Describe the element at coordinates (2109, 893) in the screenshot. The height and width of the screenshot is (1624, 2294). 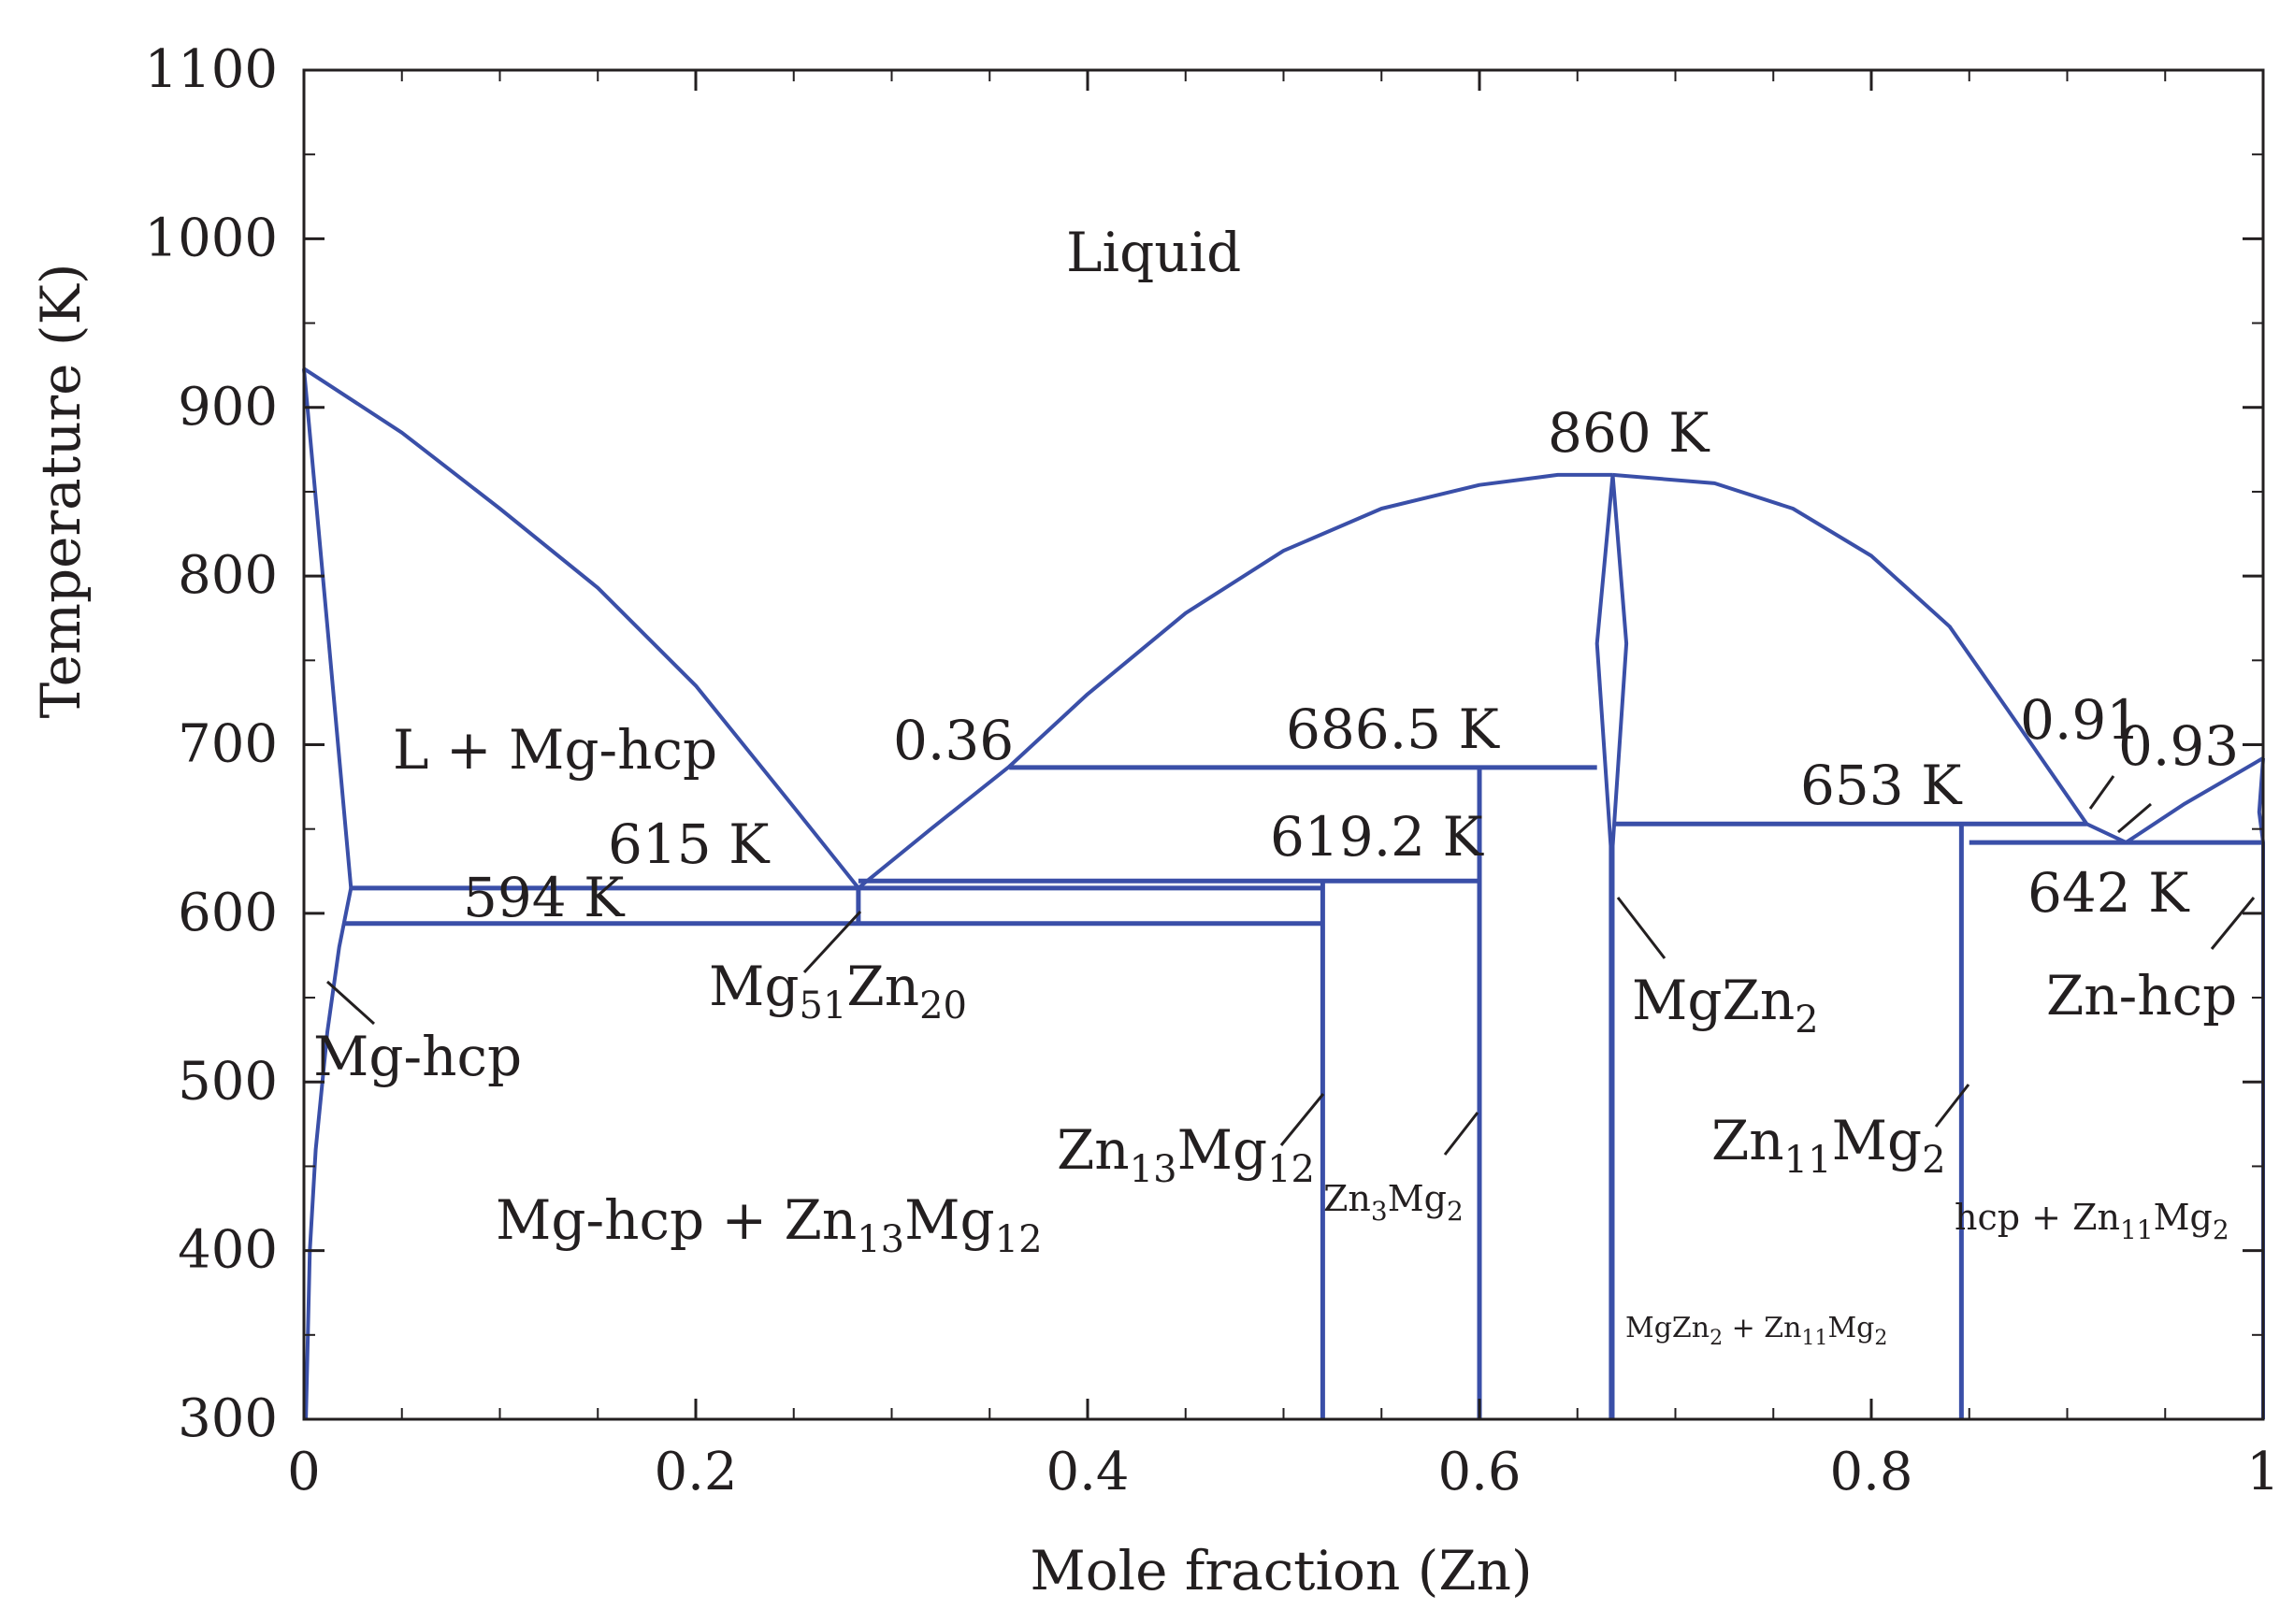
I see `label-642k: 642 K` at that location.